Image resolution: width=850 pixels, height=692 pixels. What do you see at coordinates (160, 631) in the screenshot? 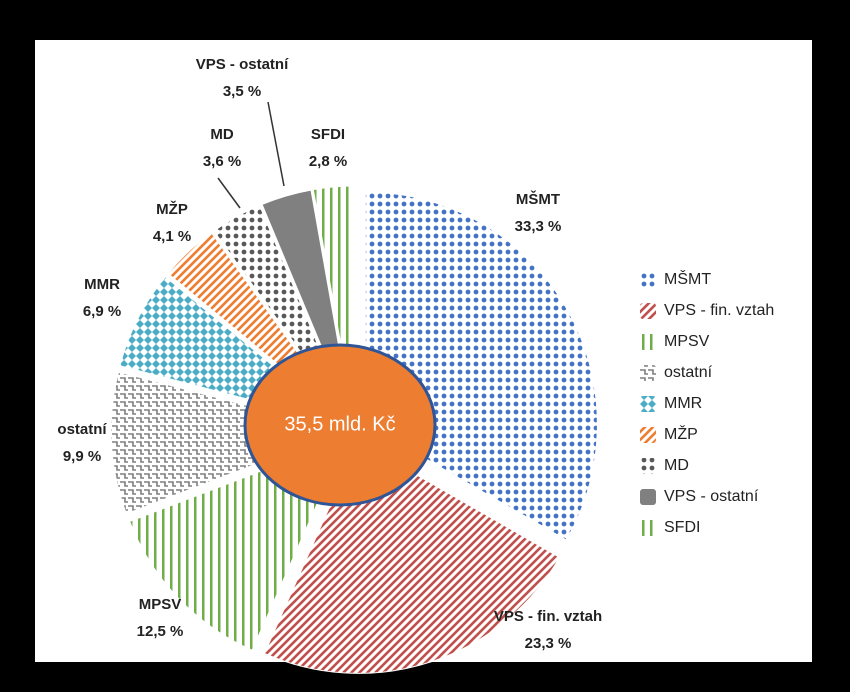
I see `data-label: 12,5 %` at bounding box center [160, 631].